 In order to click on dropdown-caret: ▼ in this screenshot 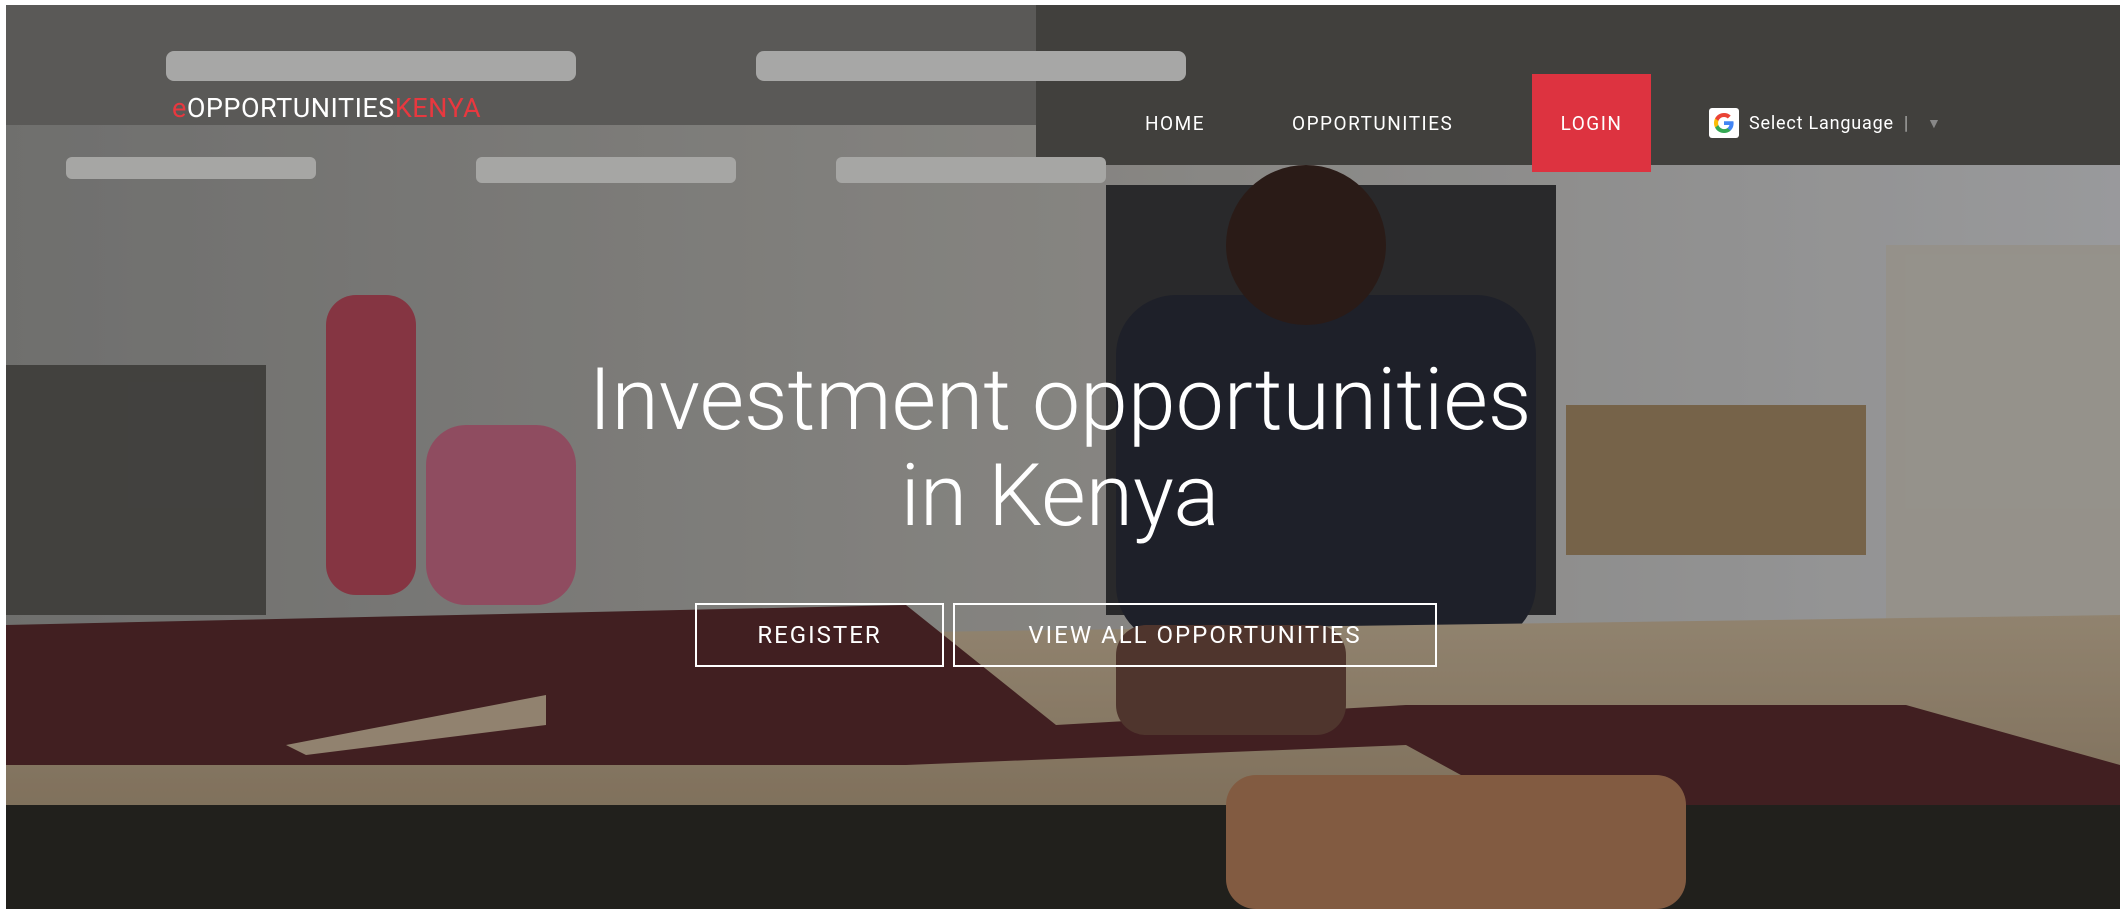, I will do `click(1934, 123)`.